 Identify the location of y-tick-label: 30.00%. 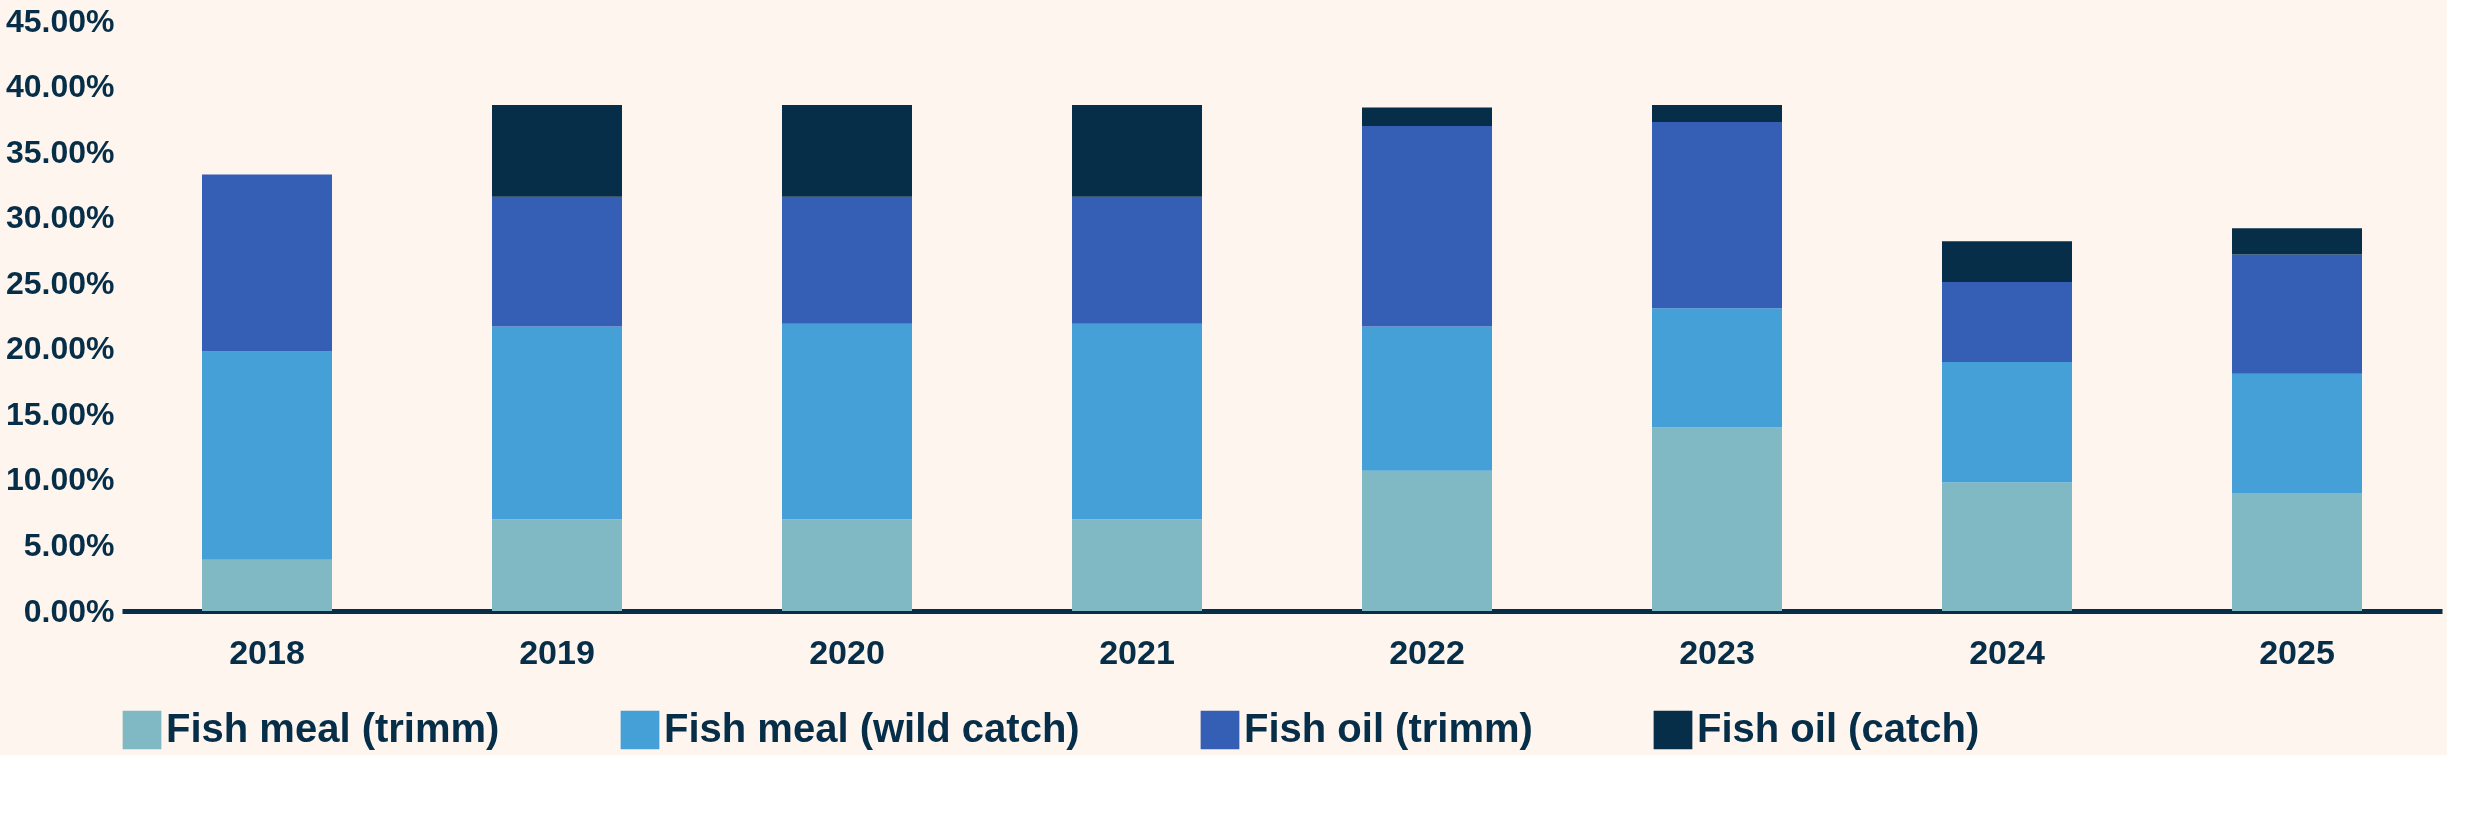
(60, 217).